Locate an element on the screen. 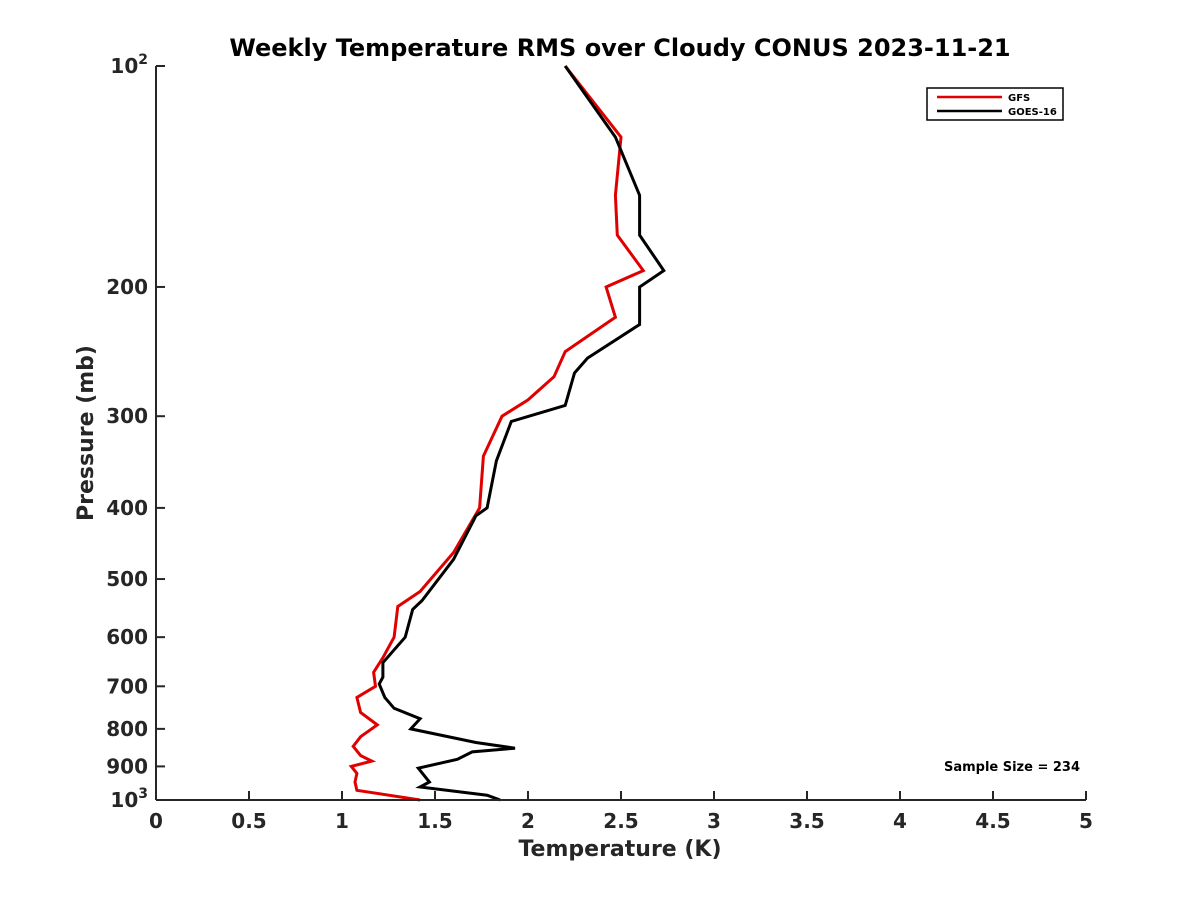 This screenshot has width=1200, height=900. x-tick-label: 4.5 is located at coordinates (992, 821).